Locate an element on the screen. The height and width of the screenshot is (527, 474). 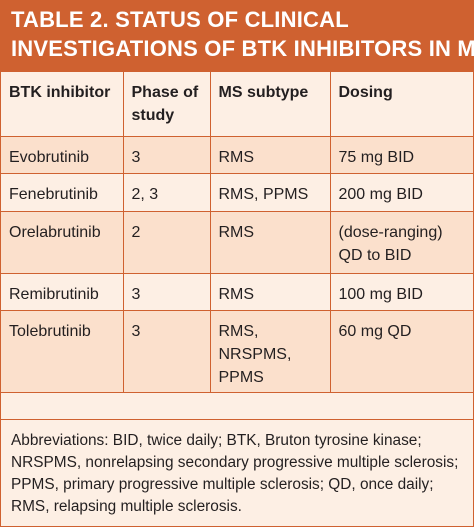
column-header-subtype: MS subtype is located at coordinates (270, 104).